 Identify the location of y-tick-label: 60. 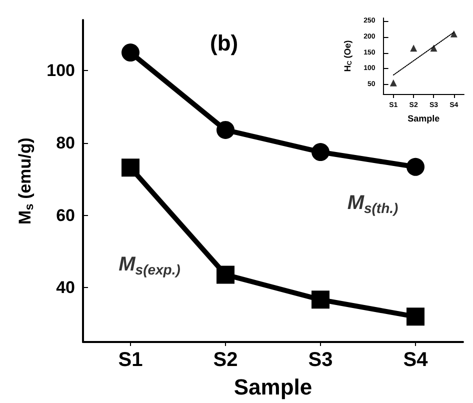
(65, 215).